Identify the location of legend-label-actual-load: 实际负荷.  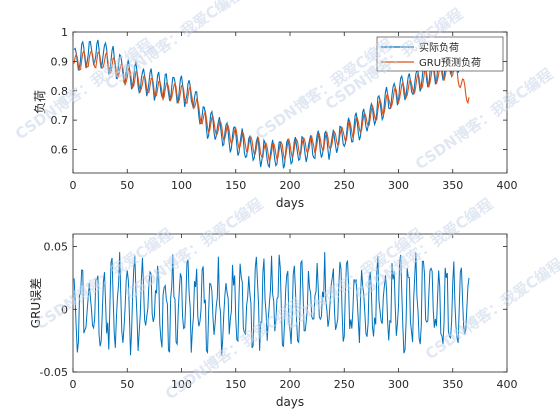
(439, 47).